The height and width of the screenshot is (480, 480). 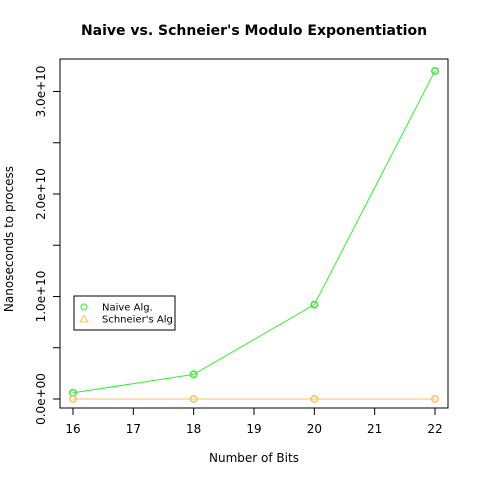 What do you see at coordinates (72, 429) in the screenshot?
I see `x-tick-label: 16` at bounding box center [72, 429].